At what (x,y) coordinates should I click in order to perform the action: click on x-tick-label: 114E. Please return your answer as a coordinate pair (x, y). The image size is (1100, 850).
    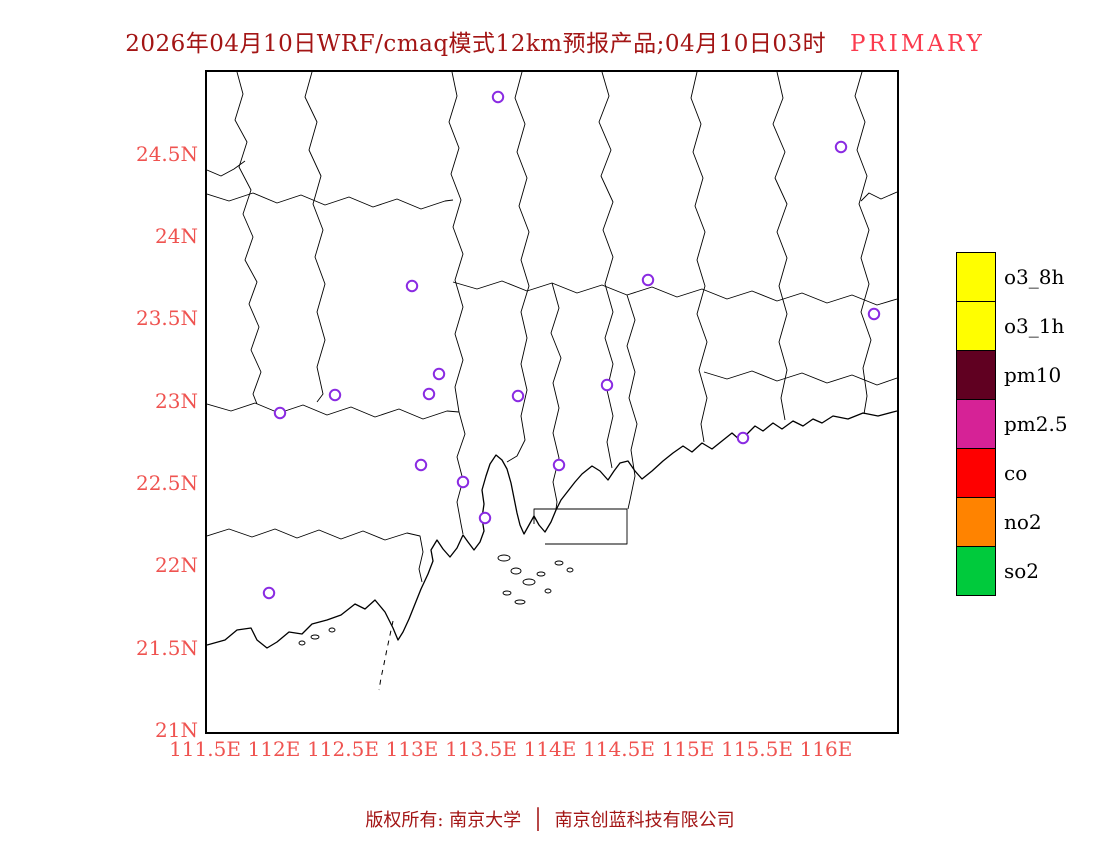
    Looking at the image, I should click on (550, 749).